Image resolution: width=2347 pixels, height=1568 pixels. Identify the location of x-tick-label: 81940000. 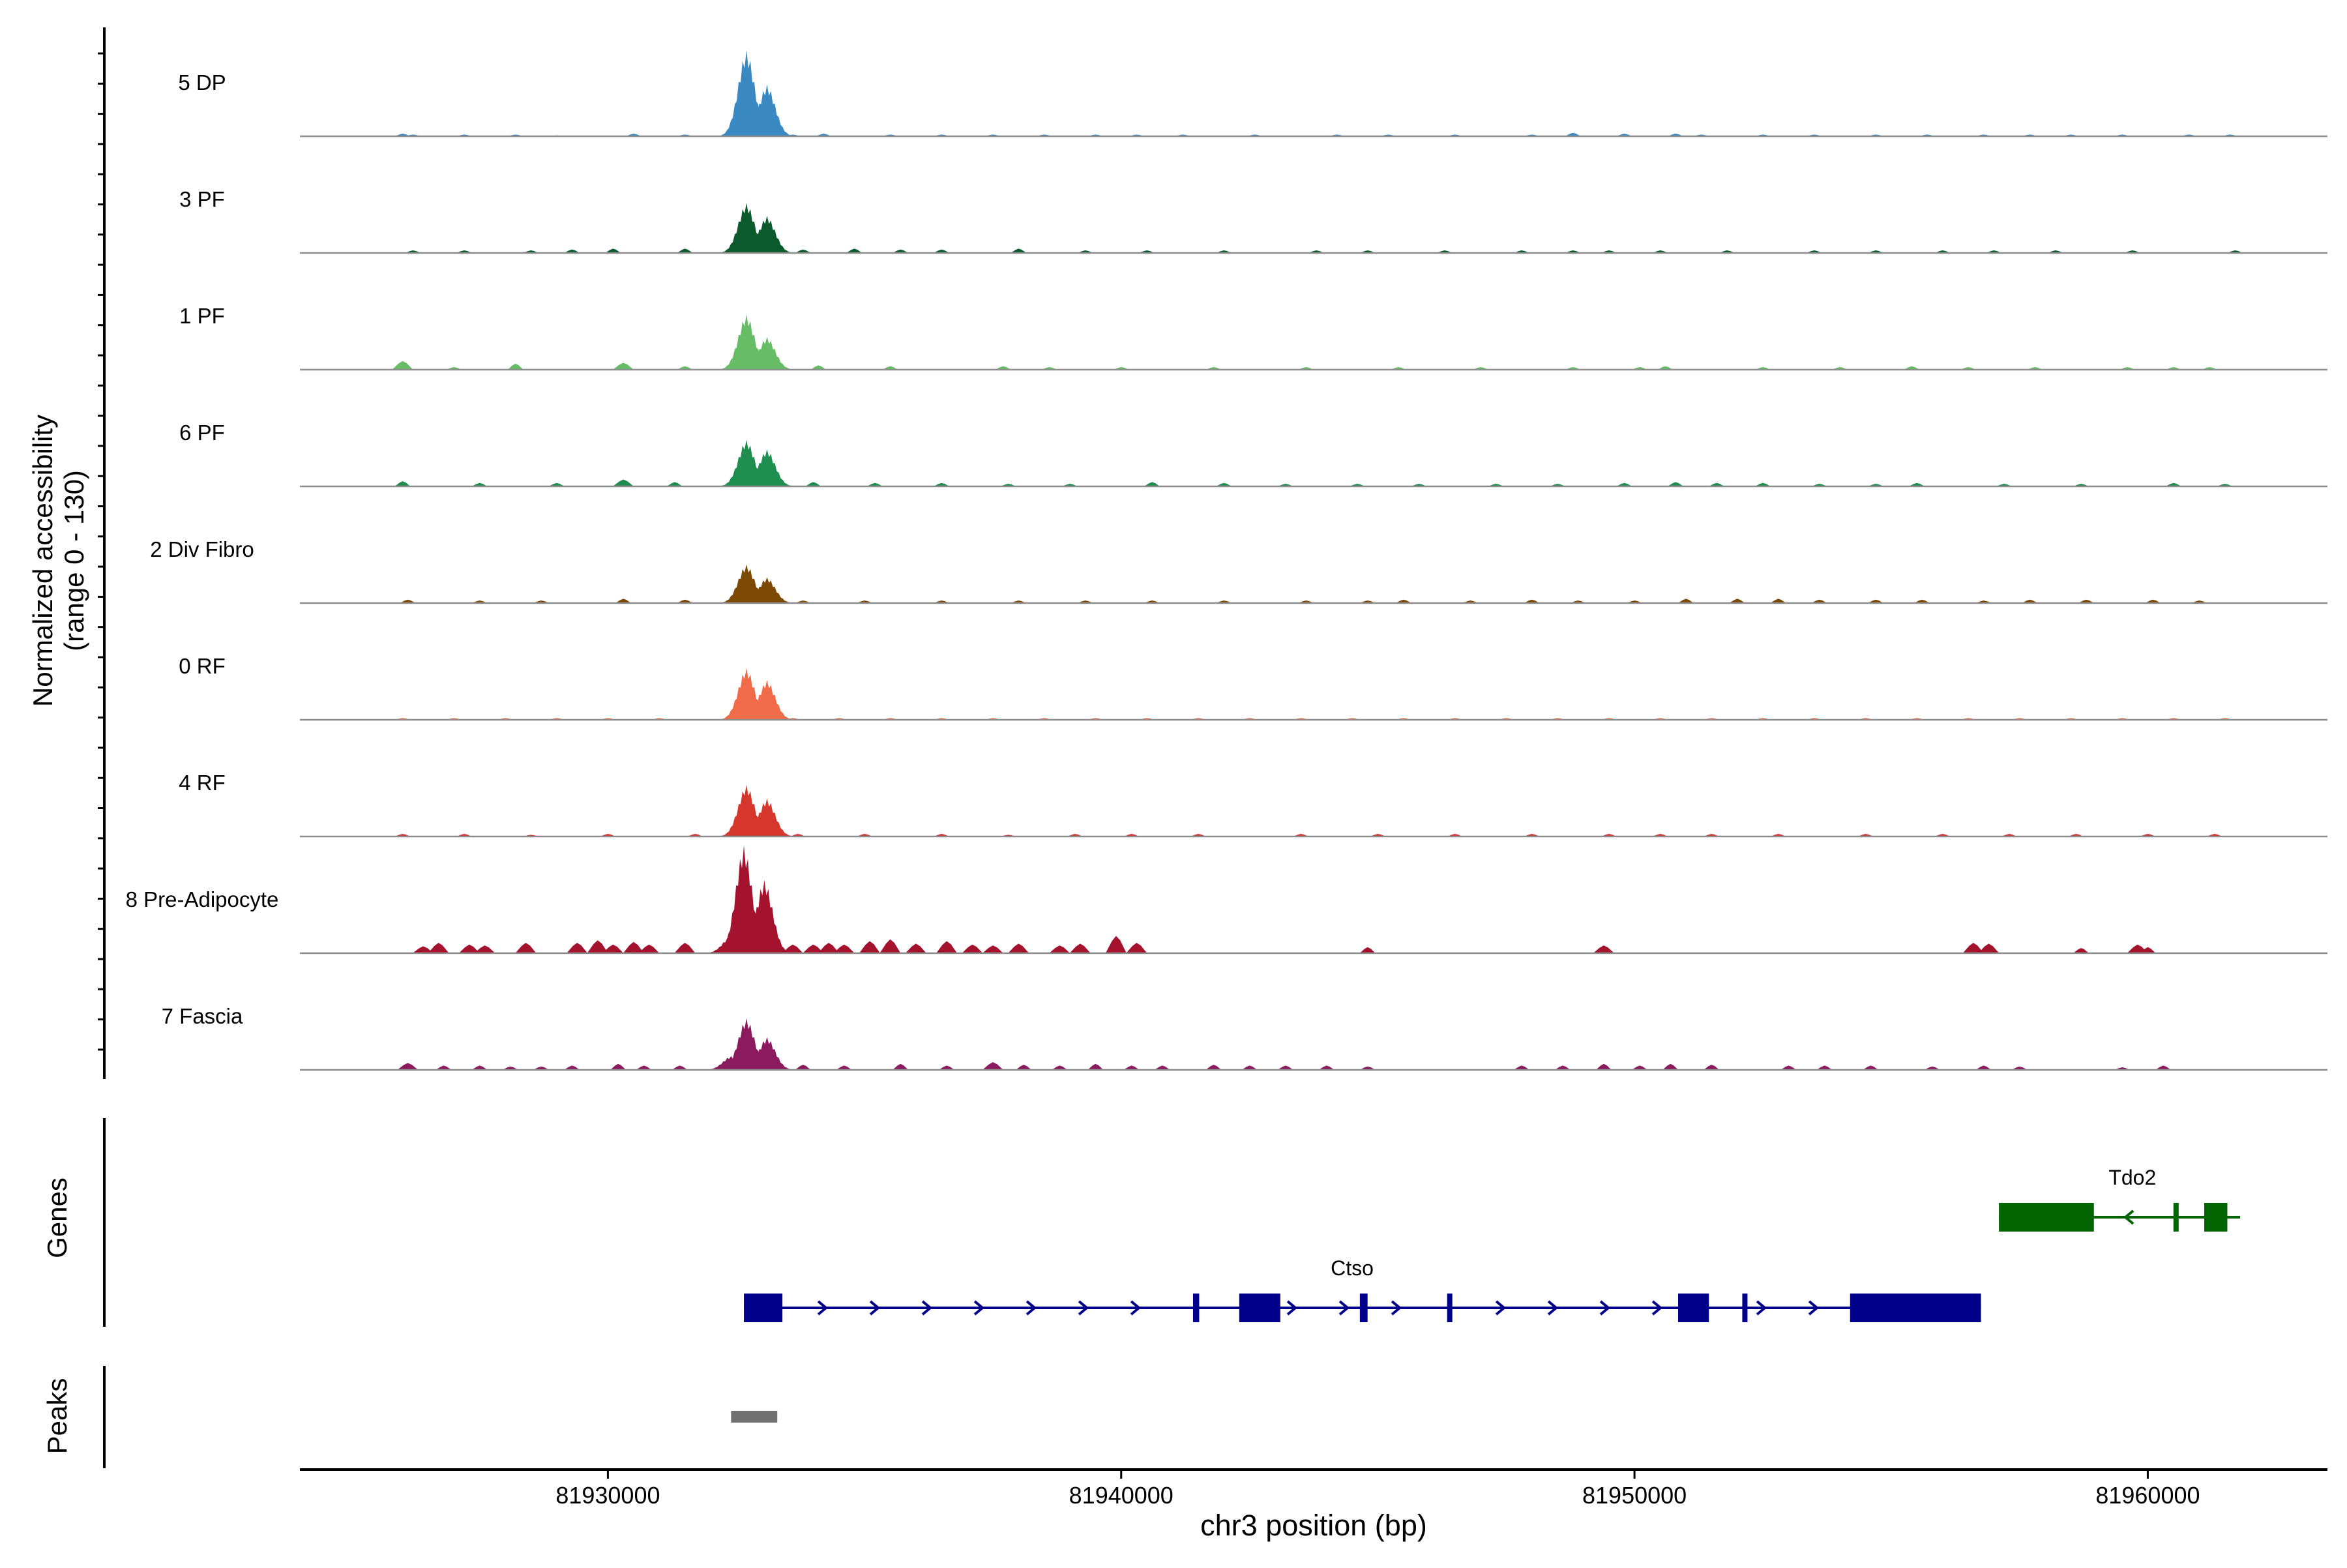
(1121, 1495).